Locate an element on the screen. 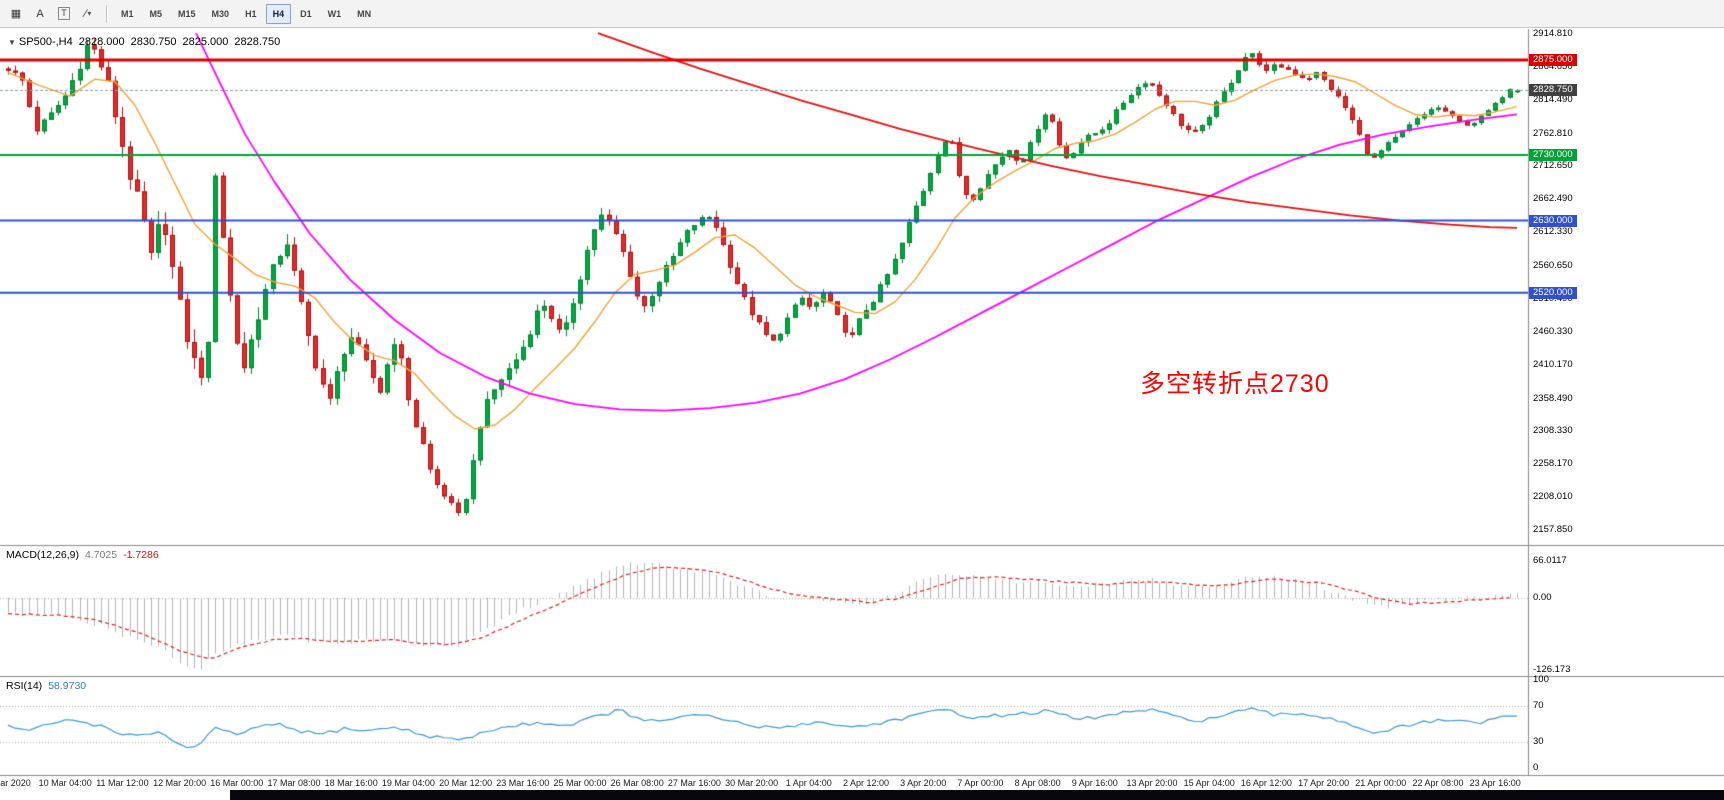  charts-grid-glyph: ▦ is located at coordinates (16, 14).